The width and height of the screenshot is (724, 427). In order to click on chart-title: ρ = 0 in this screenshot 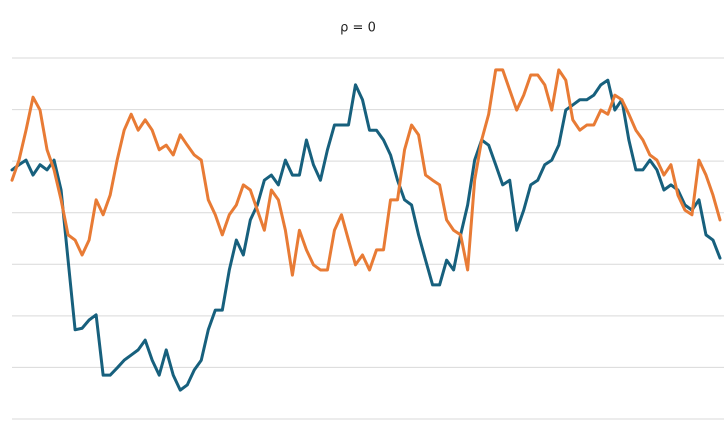, I will do `click(358, 28)`.